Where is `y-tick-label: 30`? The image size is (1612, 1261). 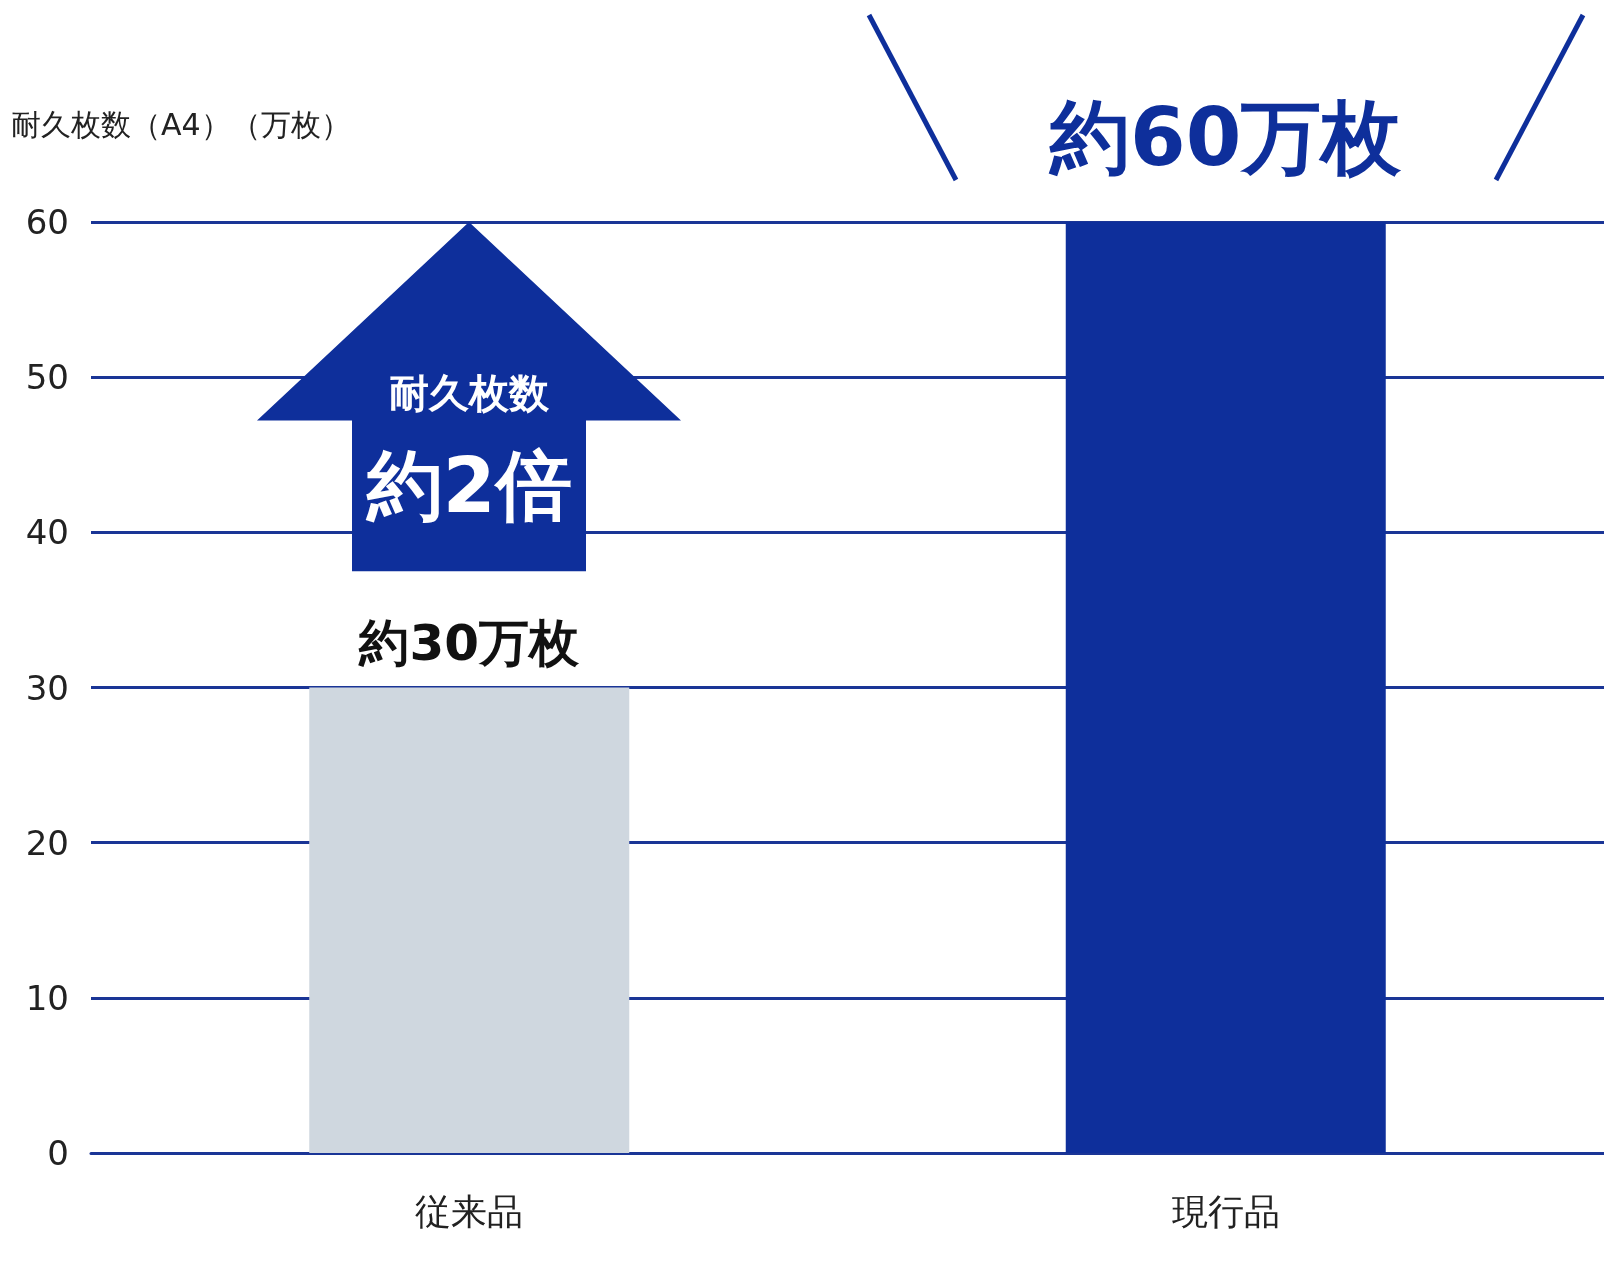
y-tick-label: 30 is located at coordinates (47, 687).